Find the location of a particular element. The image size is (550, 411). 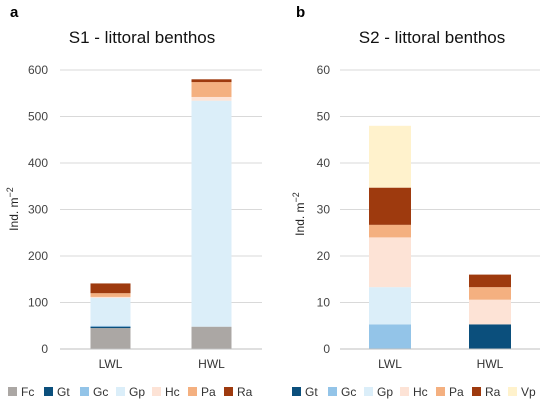

legend-label-fc: Fc is located at coordinates (27, 392).